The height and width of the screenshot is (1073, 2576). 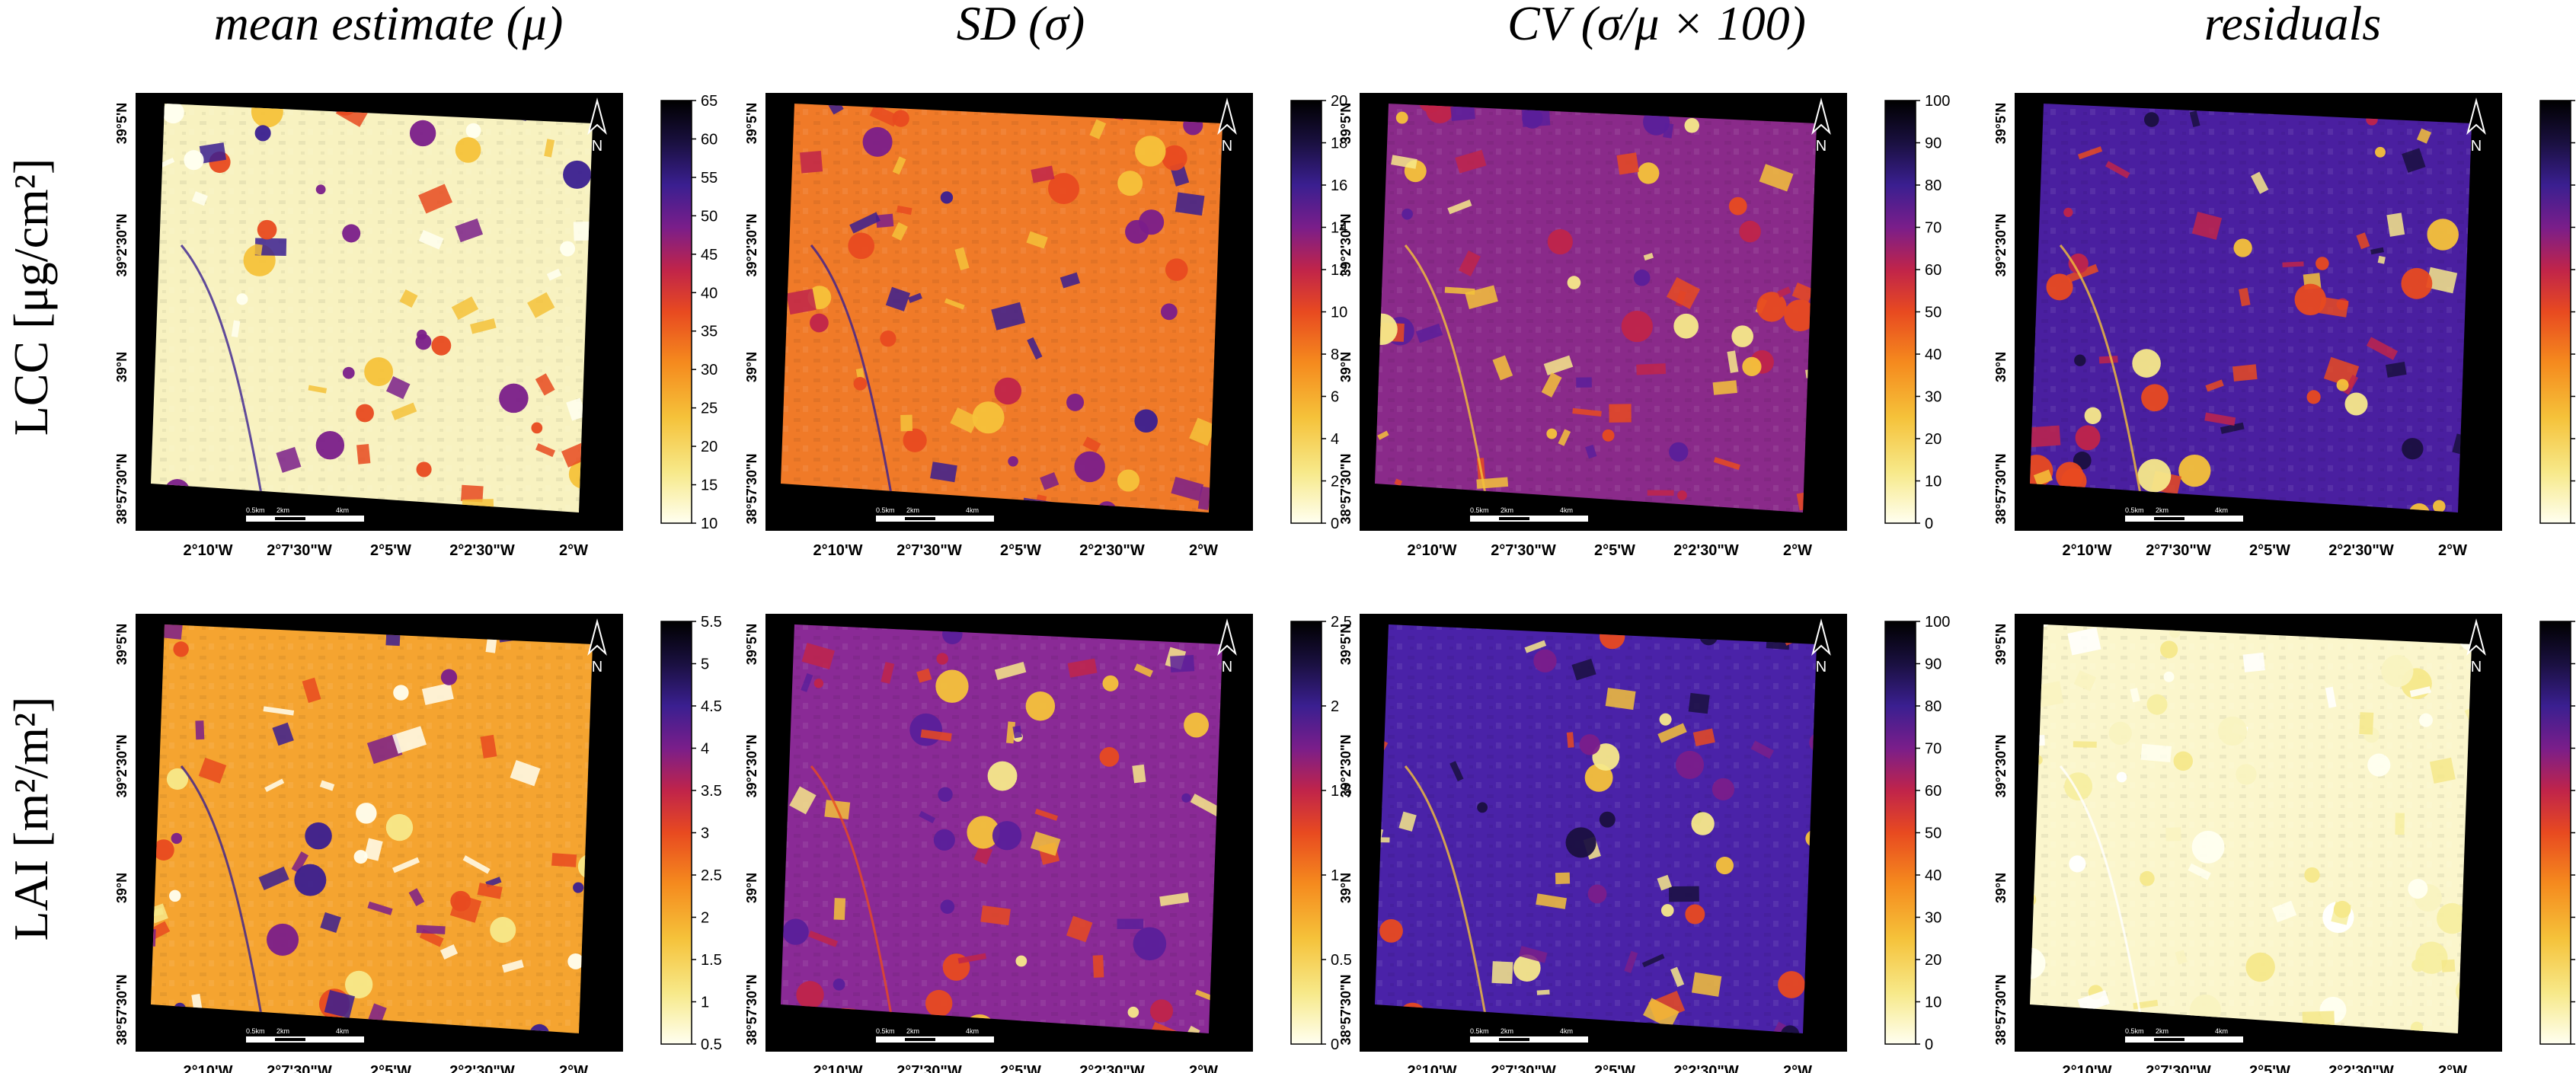 What do you see at coordinates (2477, 147) in the screenshot?
I see `north-label: N` at bounding box center [2477, 147].